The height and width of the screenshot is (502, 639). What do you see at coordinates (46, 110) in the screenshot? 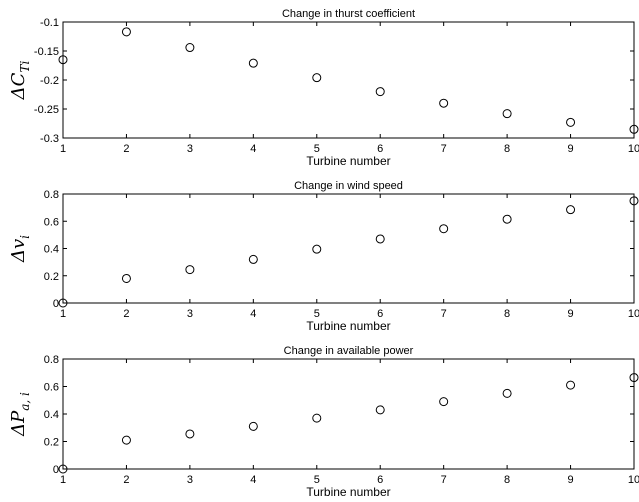
I see `y-tick-label: -0.25` at bounding box center [46, 110].